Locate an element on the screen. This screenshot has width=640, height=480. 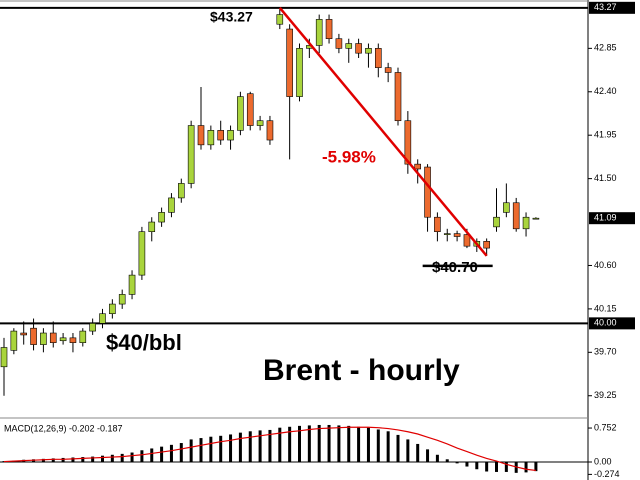
y-tick-label: 40.15 is located at coordinates (605, 308).